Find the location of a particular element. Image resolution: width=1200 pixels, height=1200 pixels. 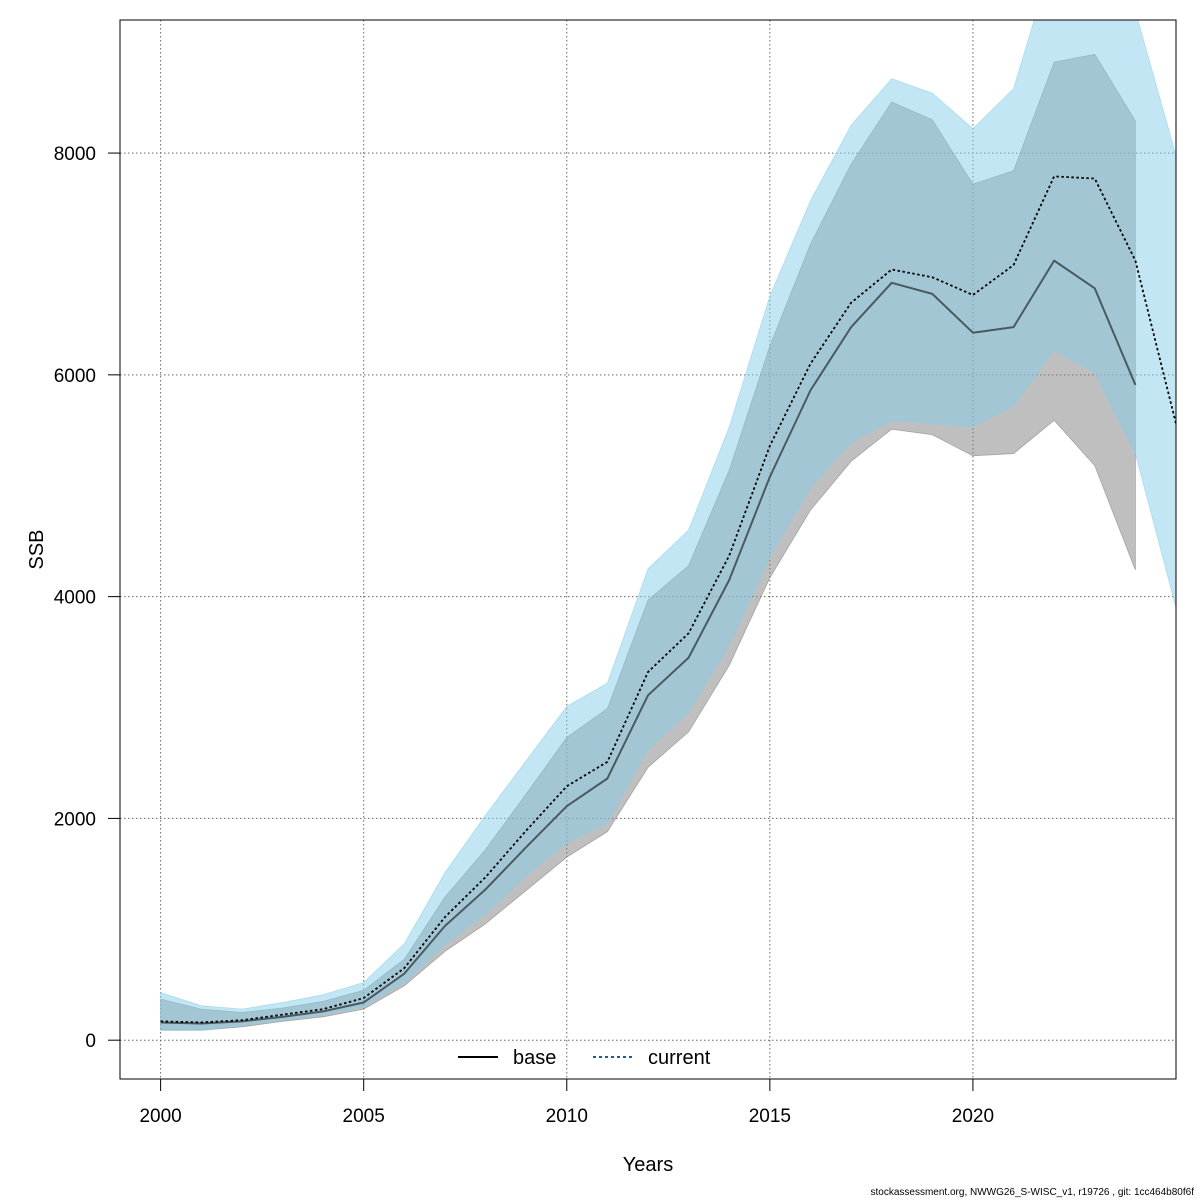

x-tick-label-2005: 2005 is located at coordinates (364, 1116).